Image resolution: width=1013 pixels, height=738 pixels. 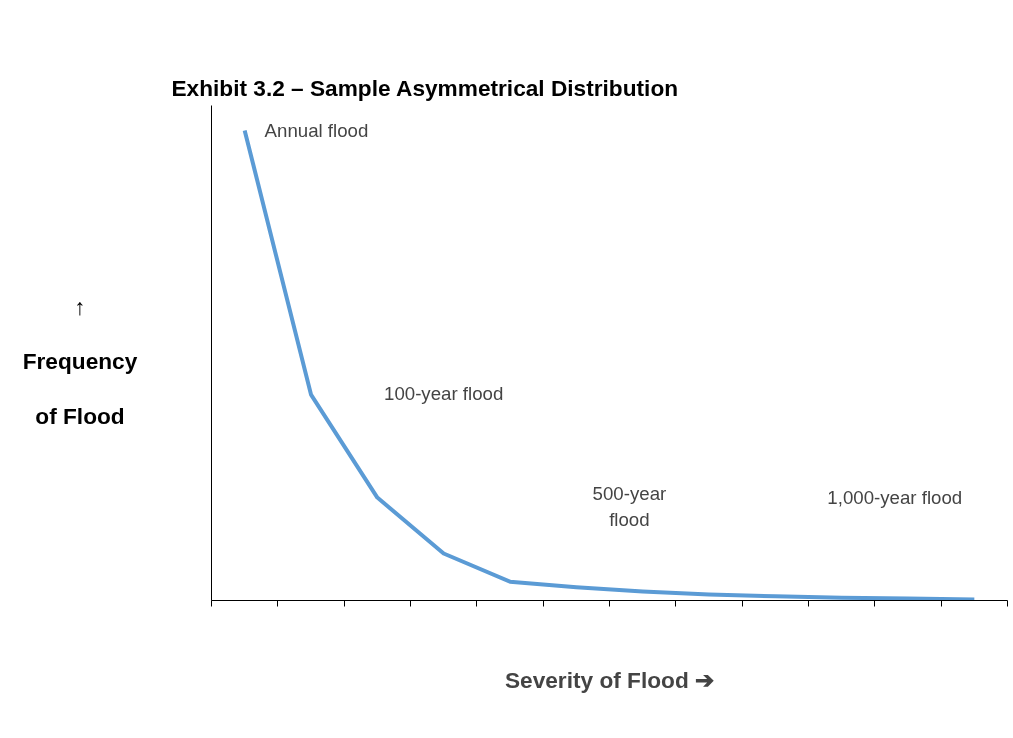 What do you see at coordinates (80, 361) in the screenshot?
I see `text: ↑ Frequency of Flood` at bounding box center [80, 361].